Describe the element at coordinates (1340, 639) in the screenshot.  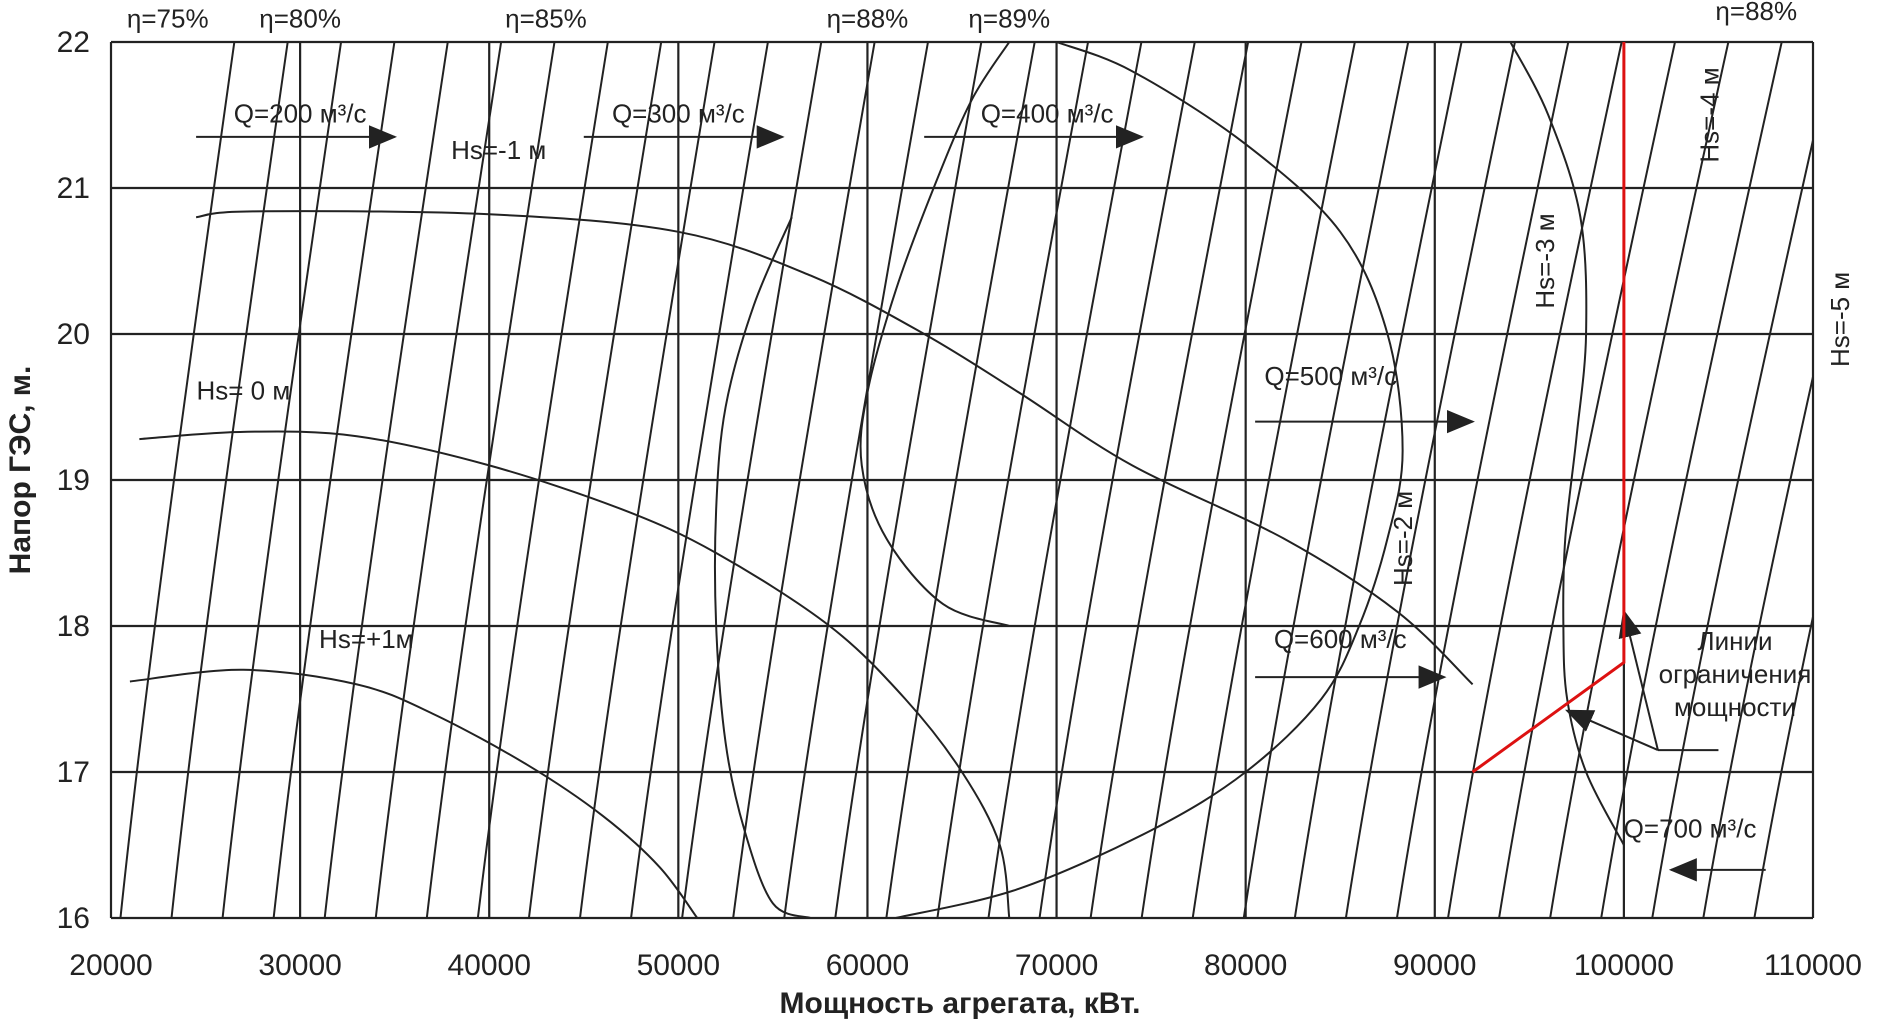
I see `discharge-label: Q=600 м³/с` at that location.